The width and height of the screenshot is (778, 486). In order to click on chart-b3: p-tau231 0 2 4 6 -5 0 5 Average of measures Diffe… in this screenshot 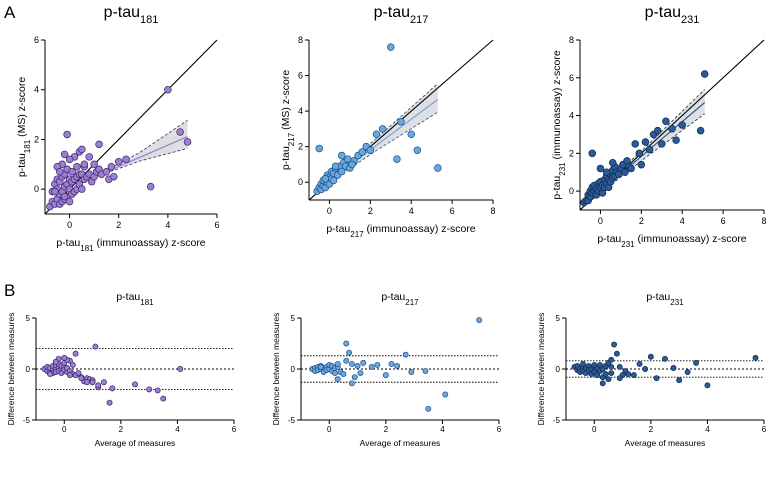, I will do `click(651, 369)`.